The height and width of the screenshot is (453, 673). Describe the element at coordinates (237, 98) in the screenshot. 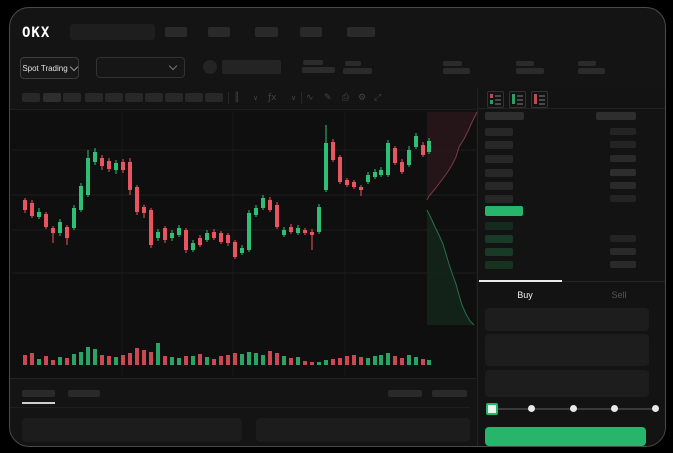

I see `candle-type-icon: ║` at that location.